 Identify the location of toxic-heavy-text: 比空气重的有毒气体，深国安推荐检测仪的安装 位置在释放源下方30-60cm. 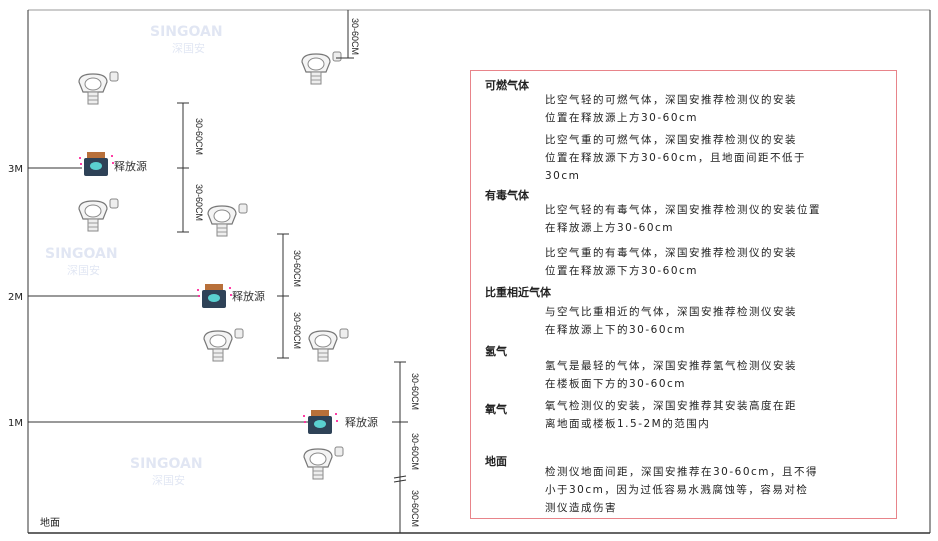
(671, 262).